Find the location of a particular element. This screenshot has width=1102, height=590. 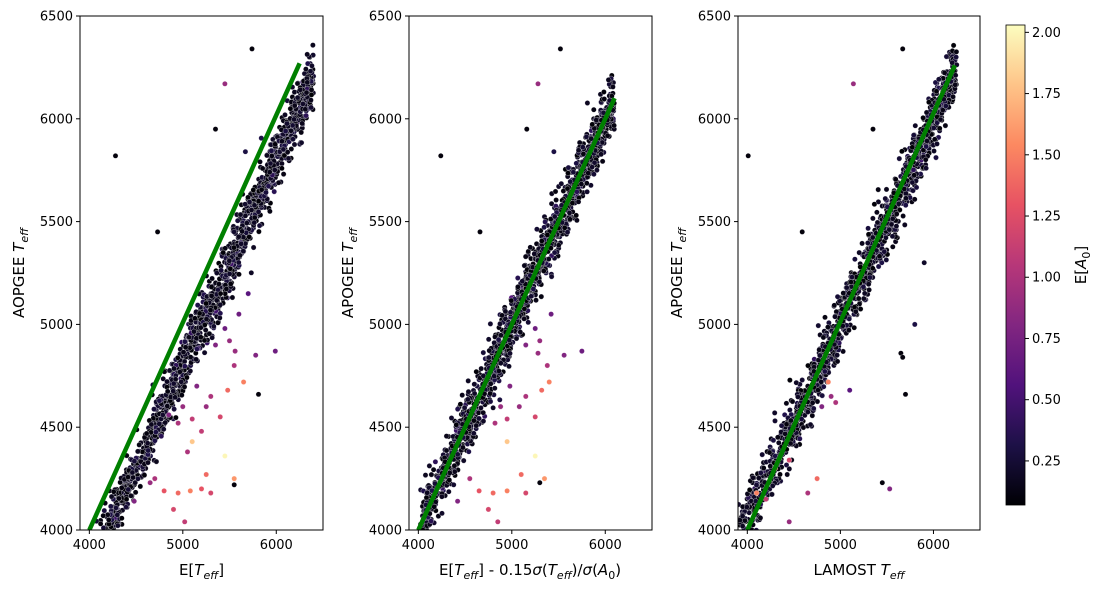

colorbar-tick-label: 1.00 is located at coordinates (1046, 278).